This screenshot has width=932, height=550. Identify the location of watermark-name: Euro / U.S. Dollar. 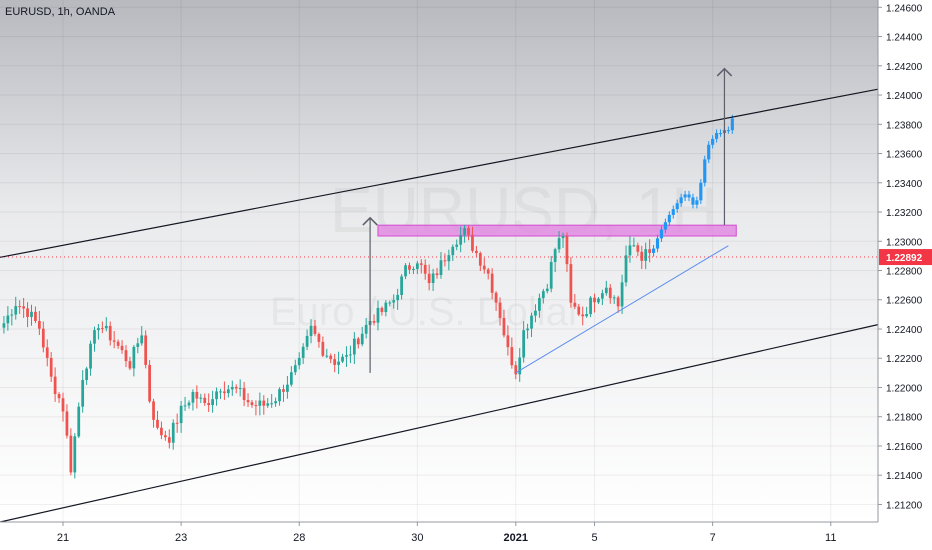
(425, 312).